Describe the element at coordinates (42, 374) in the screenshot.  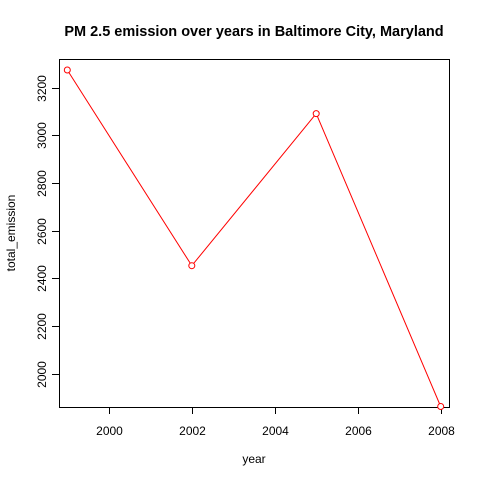
I see `y-tick-label: 2000` at that location.